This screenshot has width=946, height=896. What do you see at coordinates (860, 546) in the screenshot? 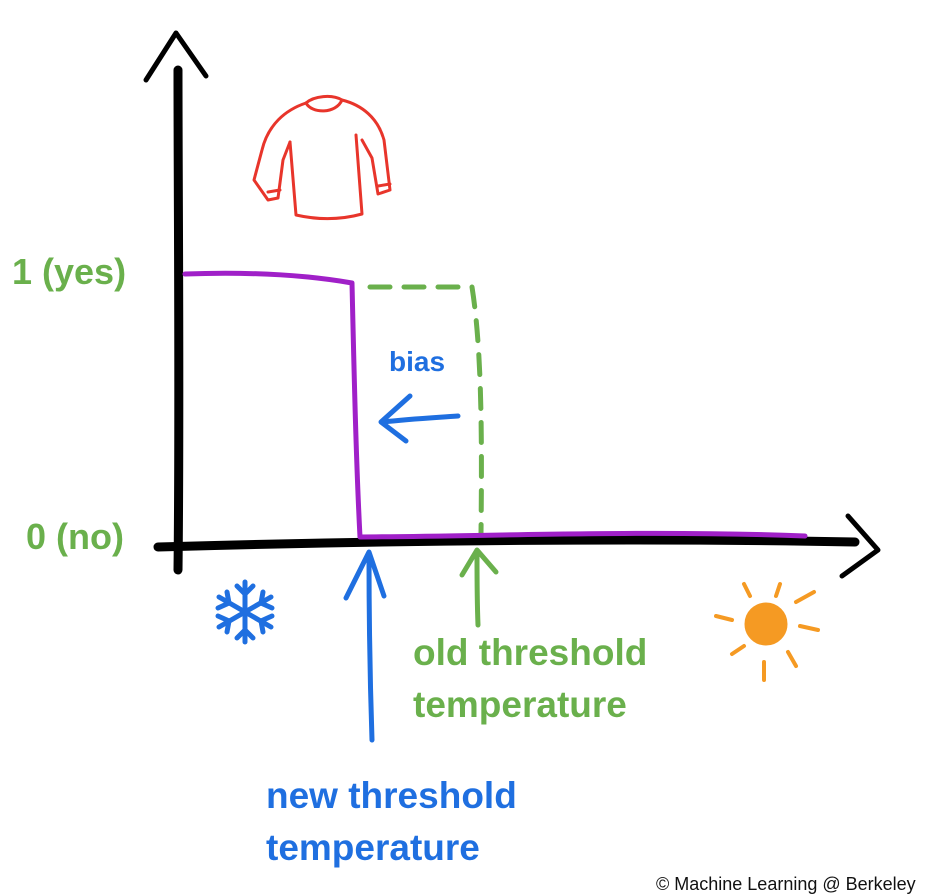
I see `x-axis-arrowhead` at bounding box center [860, 546].